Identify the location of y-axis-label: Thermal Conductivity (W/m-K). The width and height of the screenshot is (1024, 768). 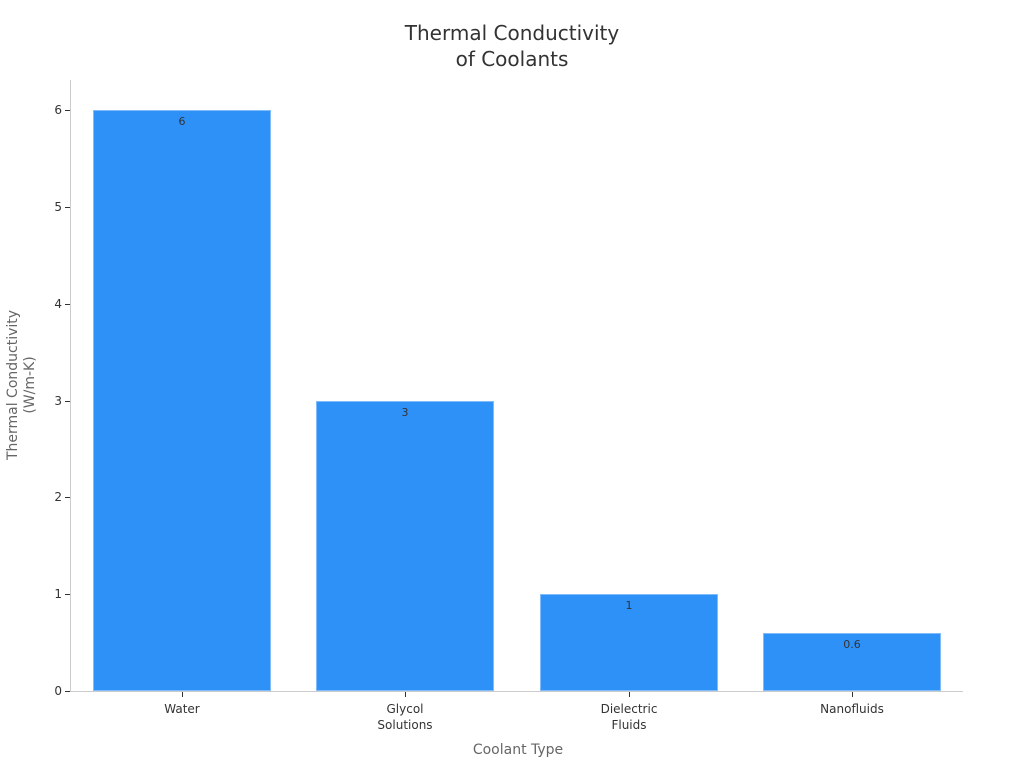
(22, 385).